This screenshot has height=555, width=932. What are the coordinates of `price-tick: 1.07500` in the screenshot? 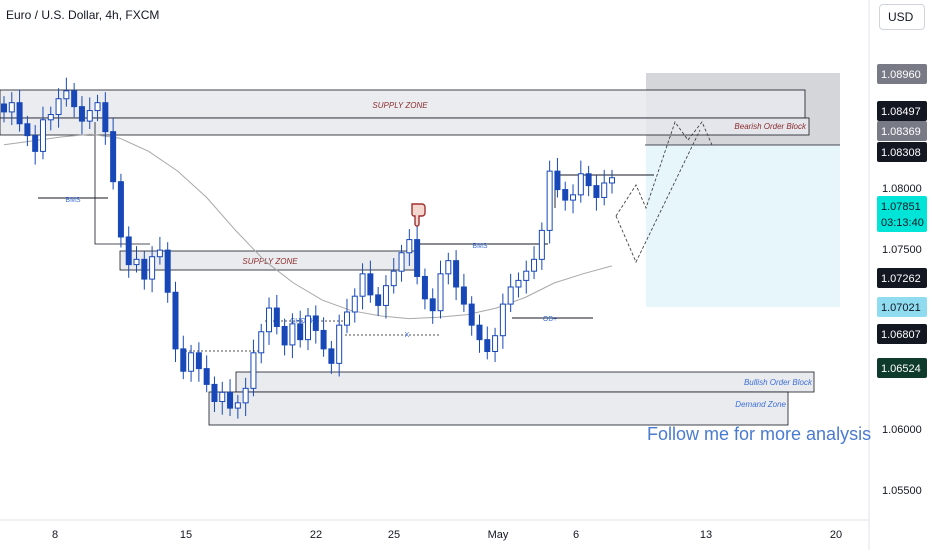 It's located at (902, 250).